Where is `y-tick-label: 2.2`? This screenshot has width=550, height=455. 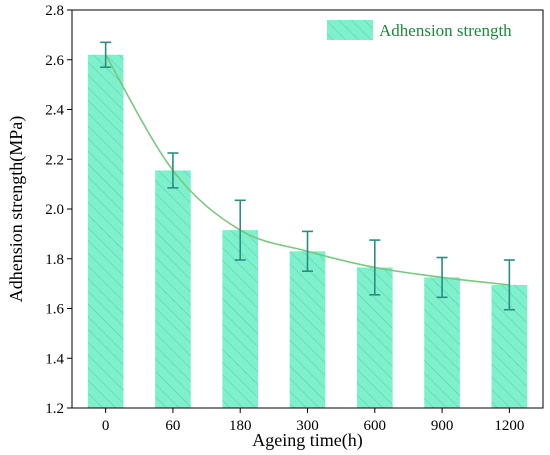 y-tick-label: 2.2 is located at coordinates (54, 160).